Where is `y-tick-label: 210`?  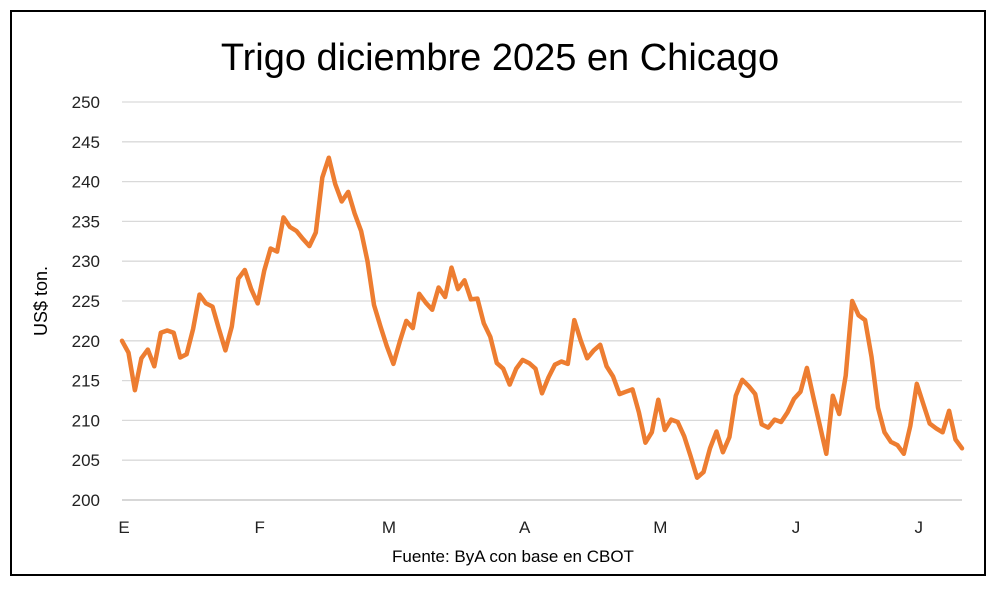
y-tick-label: 210 is located at coordinates (86, 420).